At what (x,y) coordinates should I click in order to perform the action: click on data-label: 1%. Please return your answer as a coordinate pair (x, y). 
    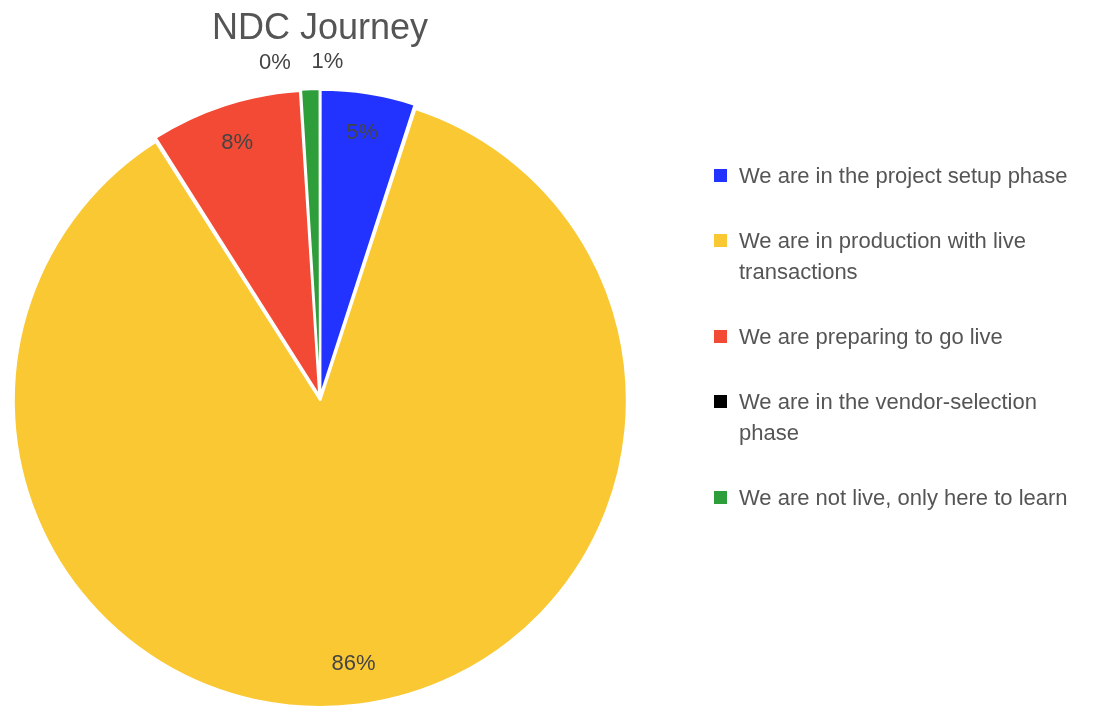
    Looking at the image, I should click on (327, 61).